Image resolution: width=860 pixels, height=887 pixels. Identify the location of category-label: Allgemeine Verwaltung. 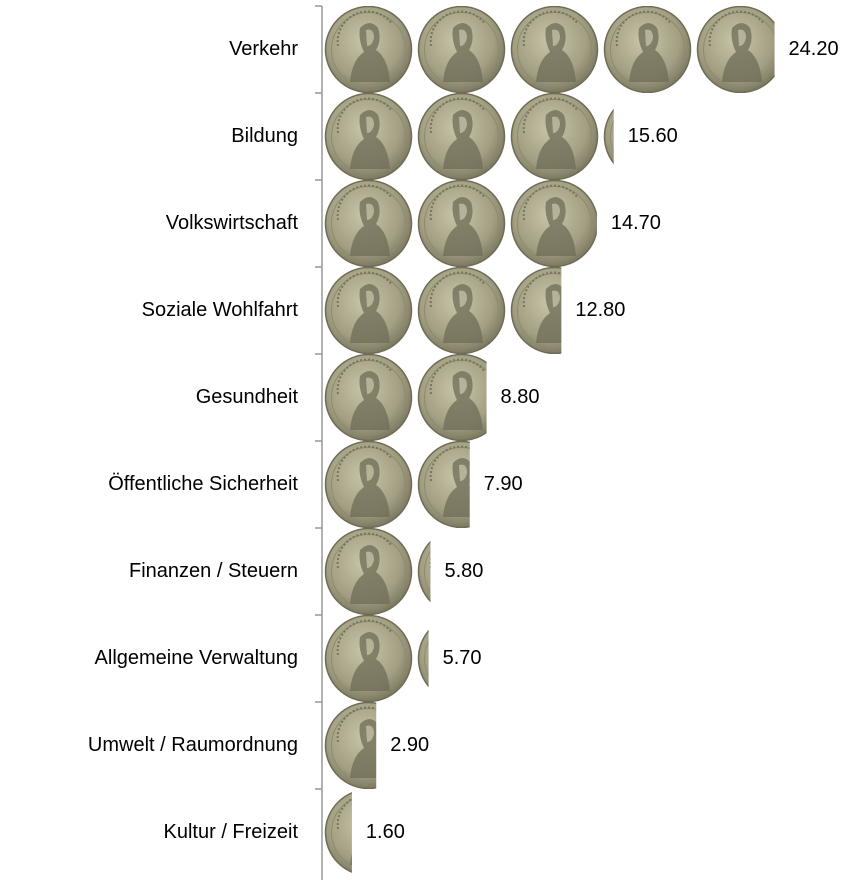
(196, 658).